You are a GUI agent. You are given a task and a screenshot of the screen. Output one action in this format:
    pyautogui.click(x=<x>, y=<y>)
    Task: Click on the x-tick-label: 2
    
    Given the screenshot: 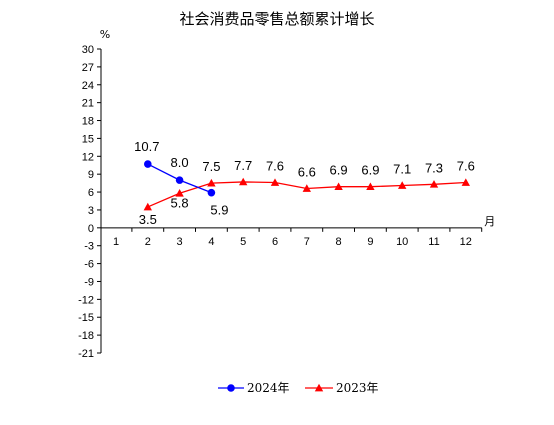 What is the action you would take?
    pyautogui.click(x=148, y=242)
    